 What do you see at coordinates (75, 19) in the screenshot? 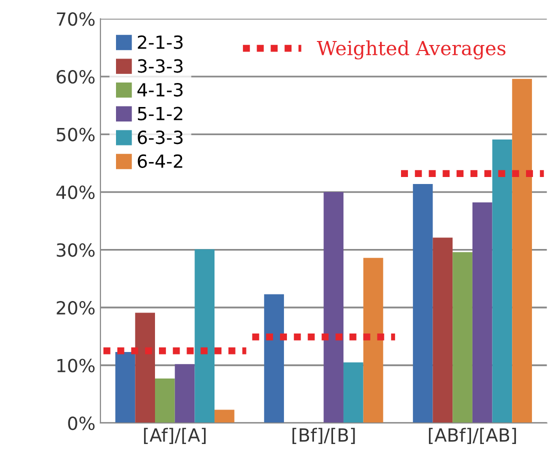
I see `y-tick-label: 70%` at bounding box center [75, 19].